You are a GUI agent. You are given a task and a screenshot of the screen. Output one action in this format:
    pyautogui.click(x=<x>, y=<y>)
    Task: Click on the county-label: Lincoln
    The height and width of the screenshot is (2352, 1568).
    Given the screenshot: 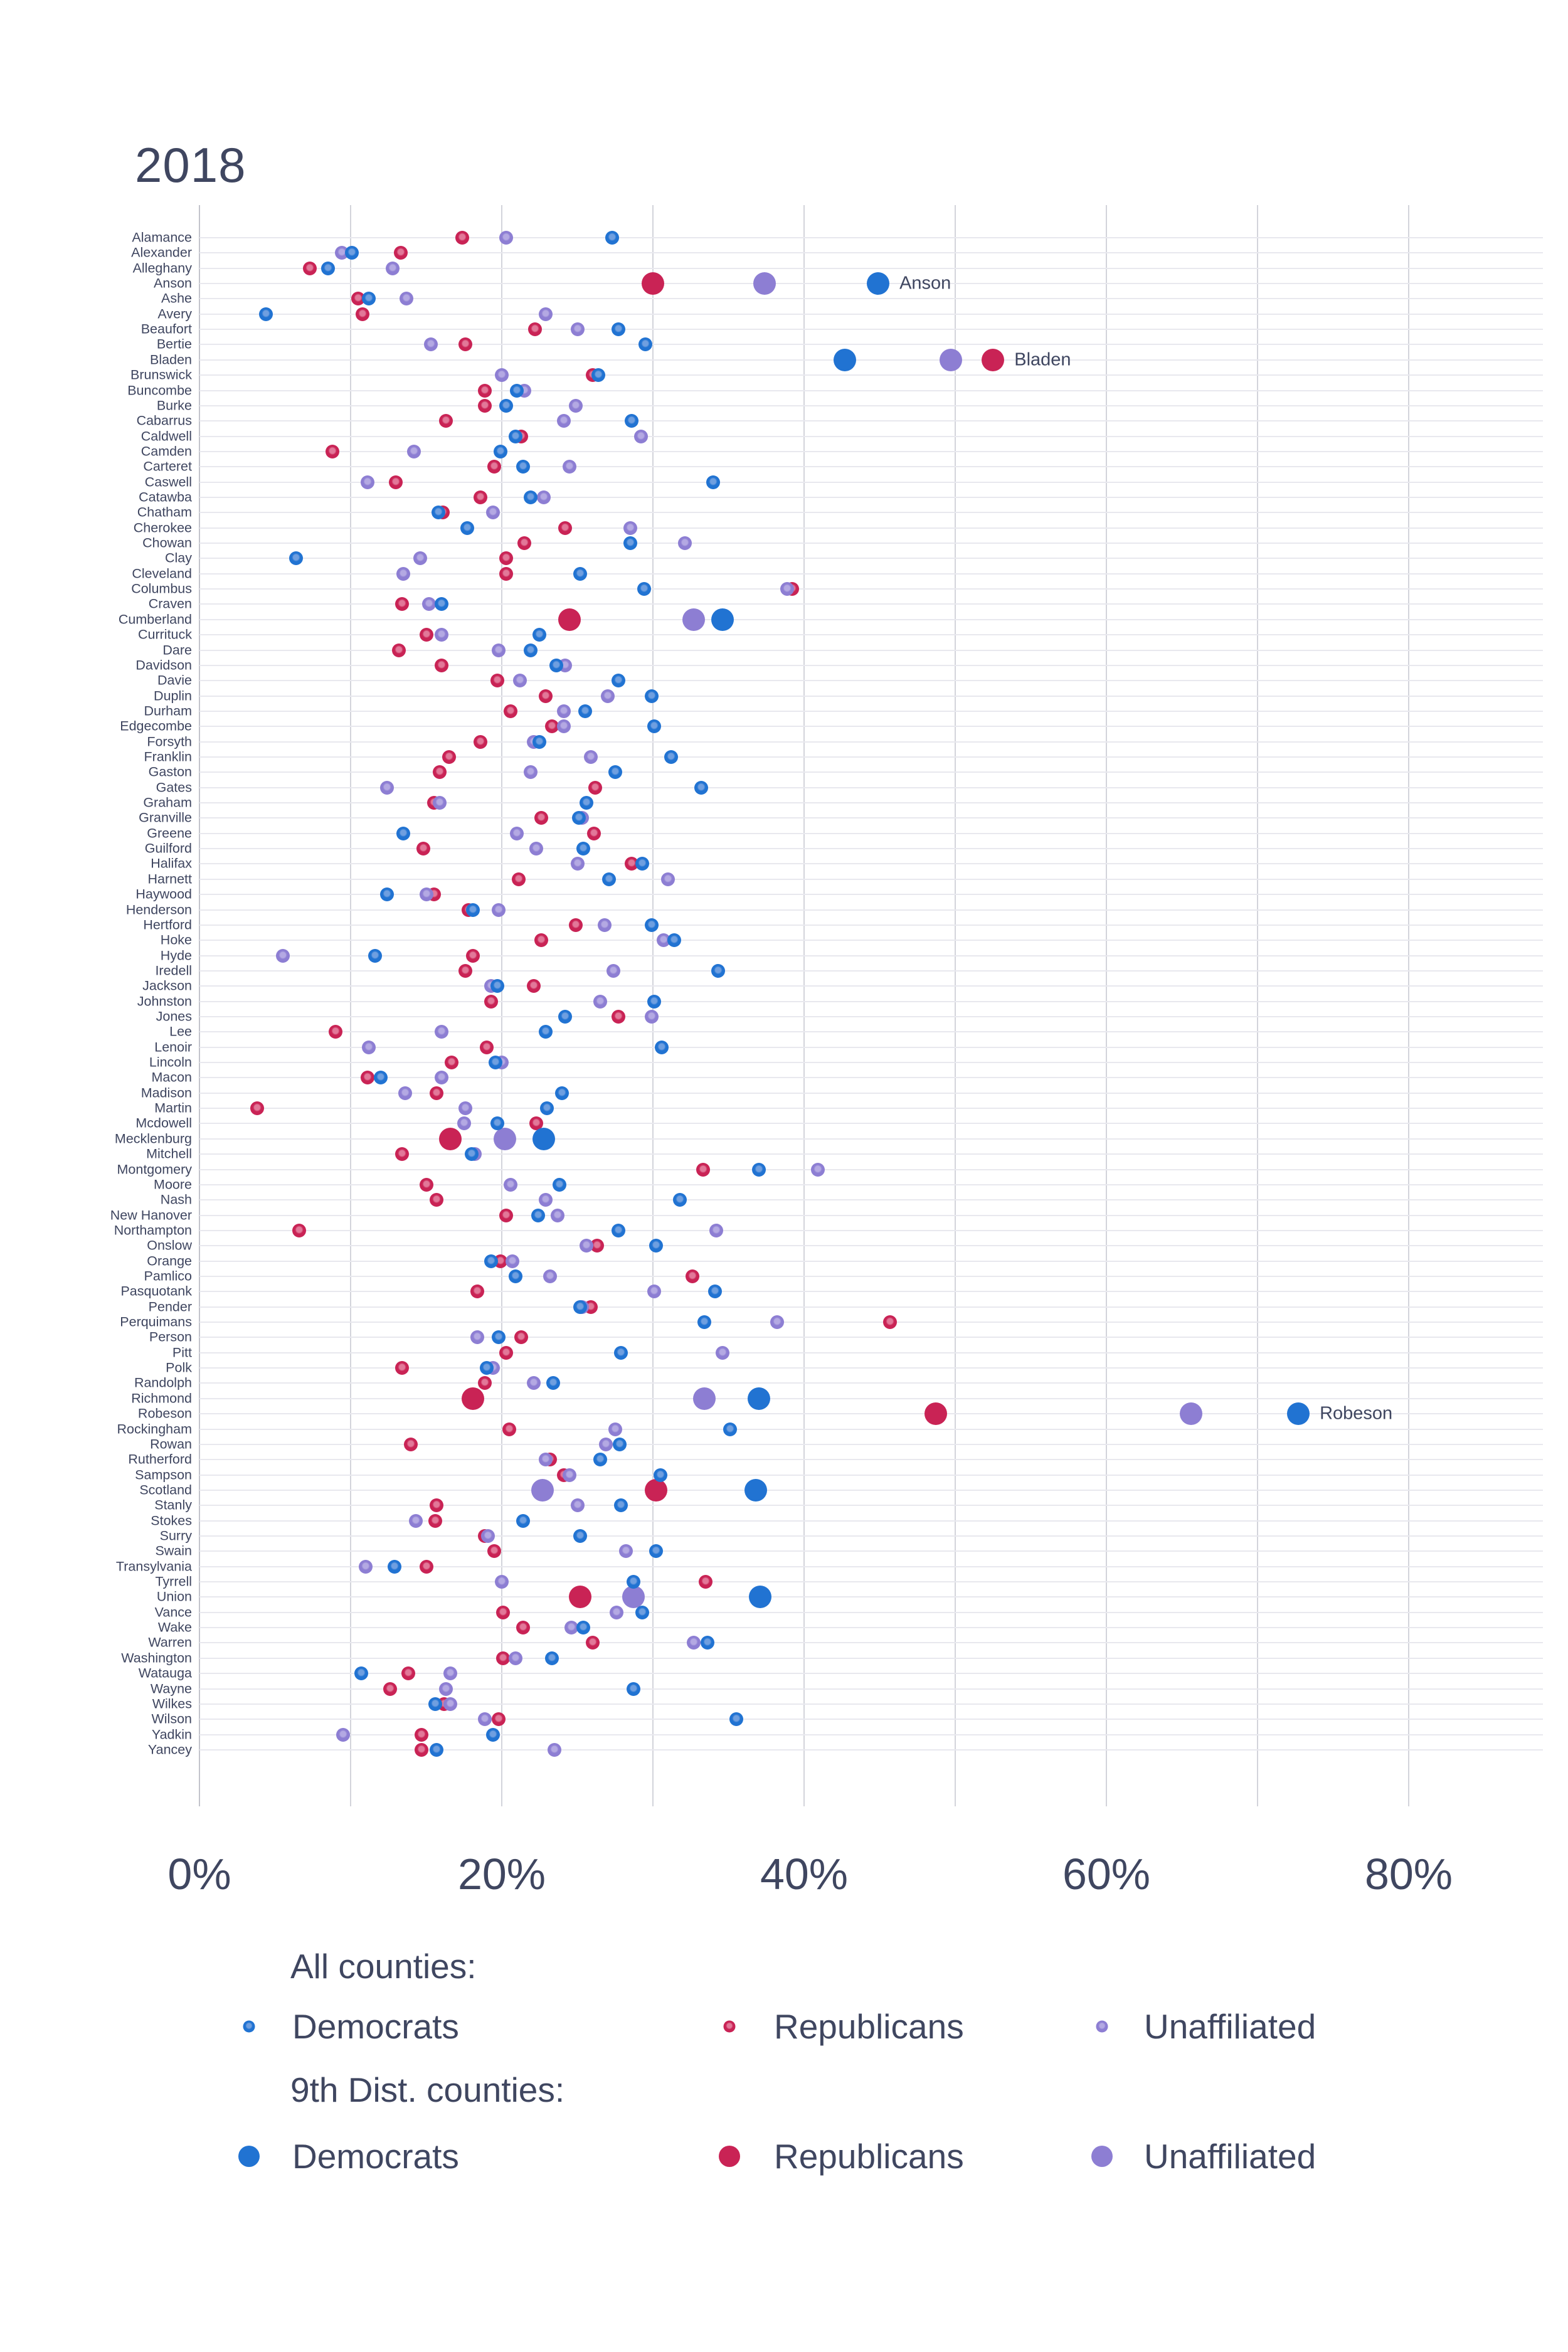 What is the action you would take?
    pyautogui.click(x=170, y=1062)
    